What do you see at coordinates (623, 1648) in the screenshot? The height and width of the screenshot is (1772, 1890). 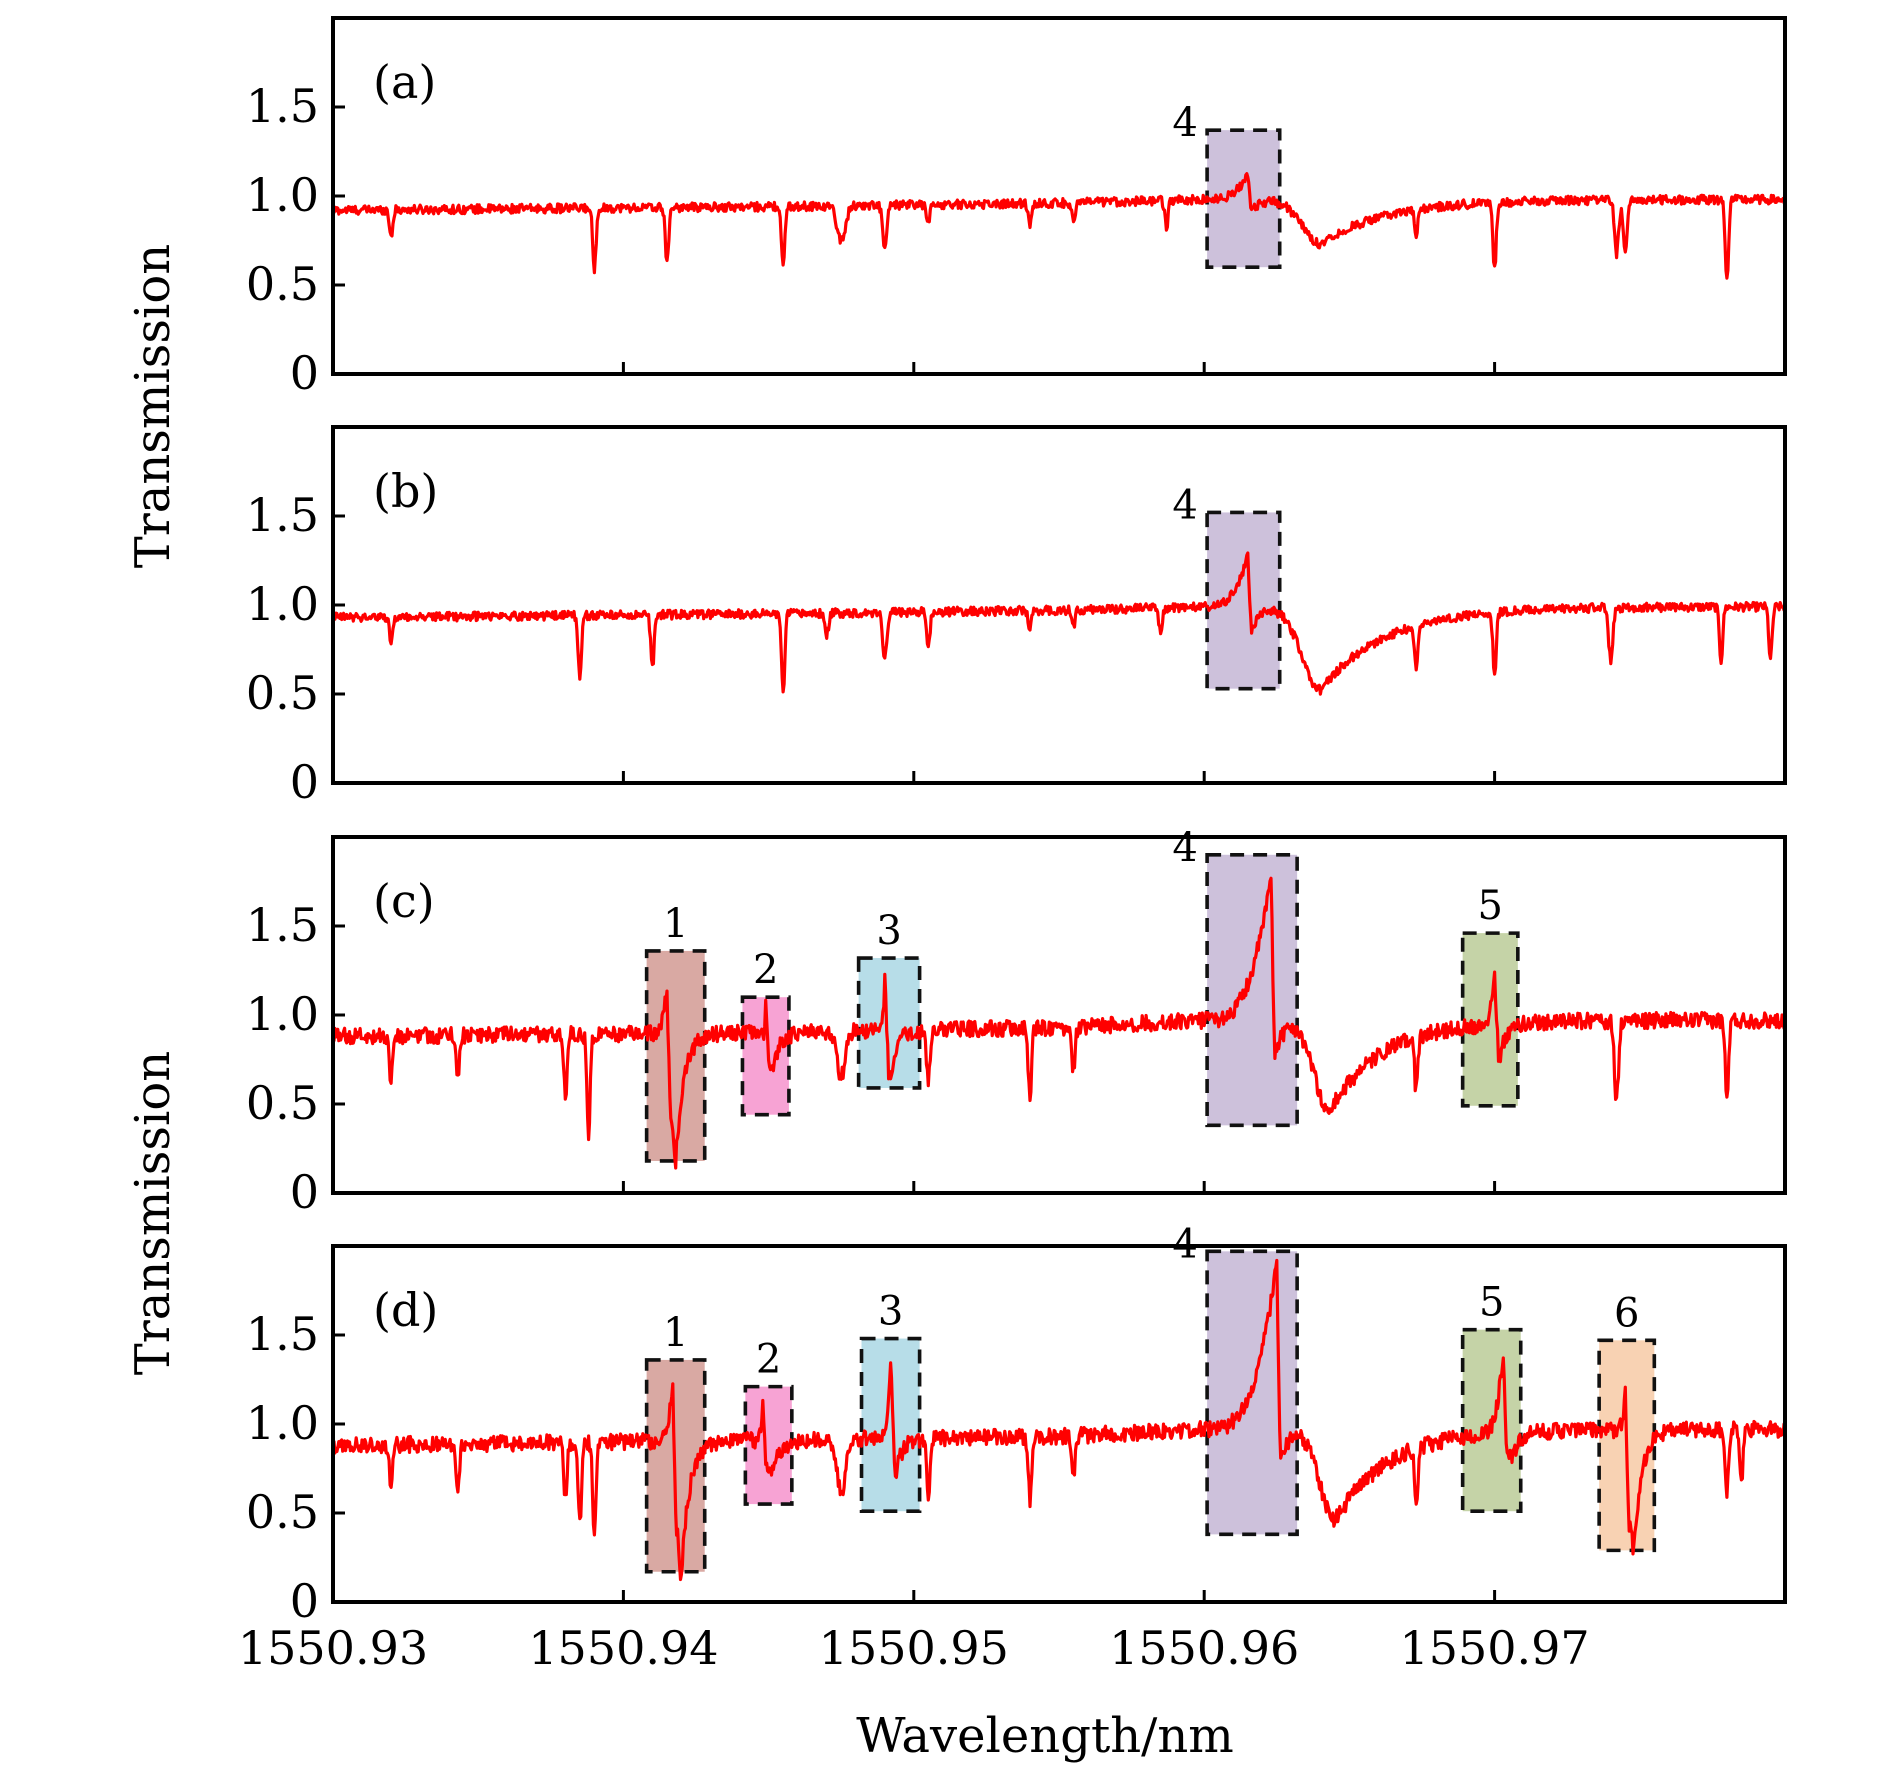 I see `x-tick-label: 1550.94` at bounding box center [623, 1648].